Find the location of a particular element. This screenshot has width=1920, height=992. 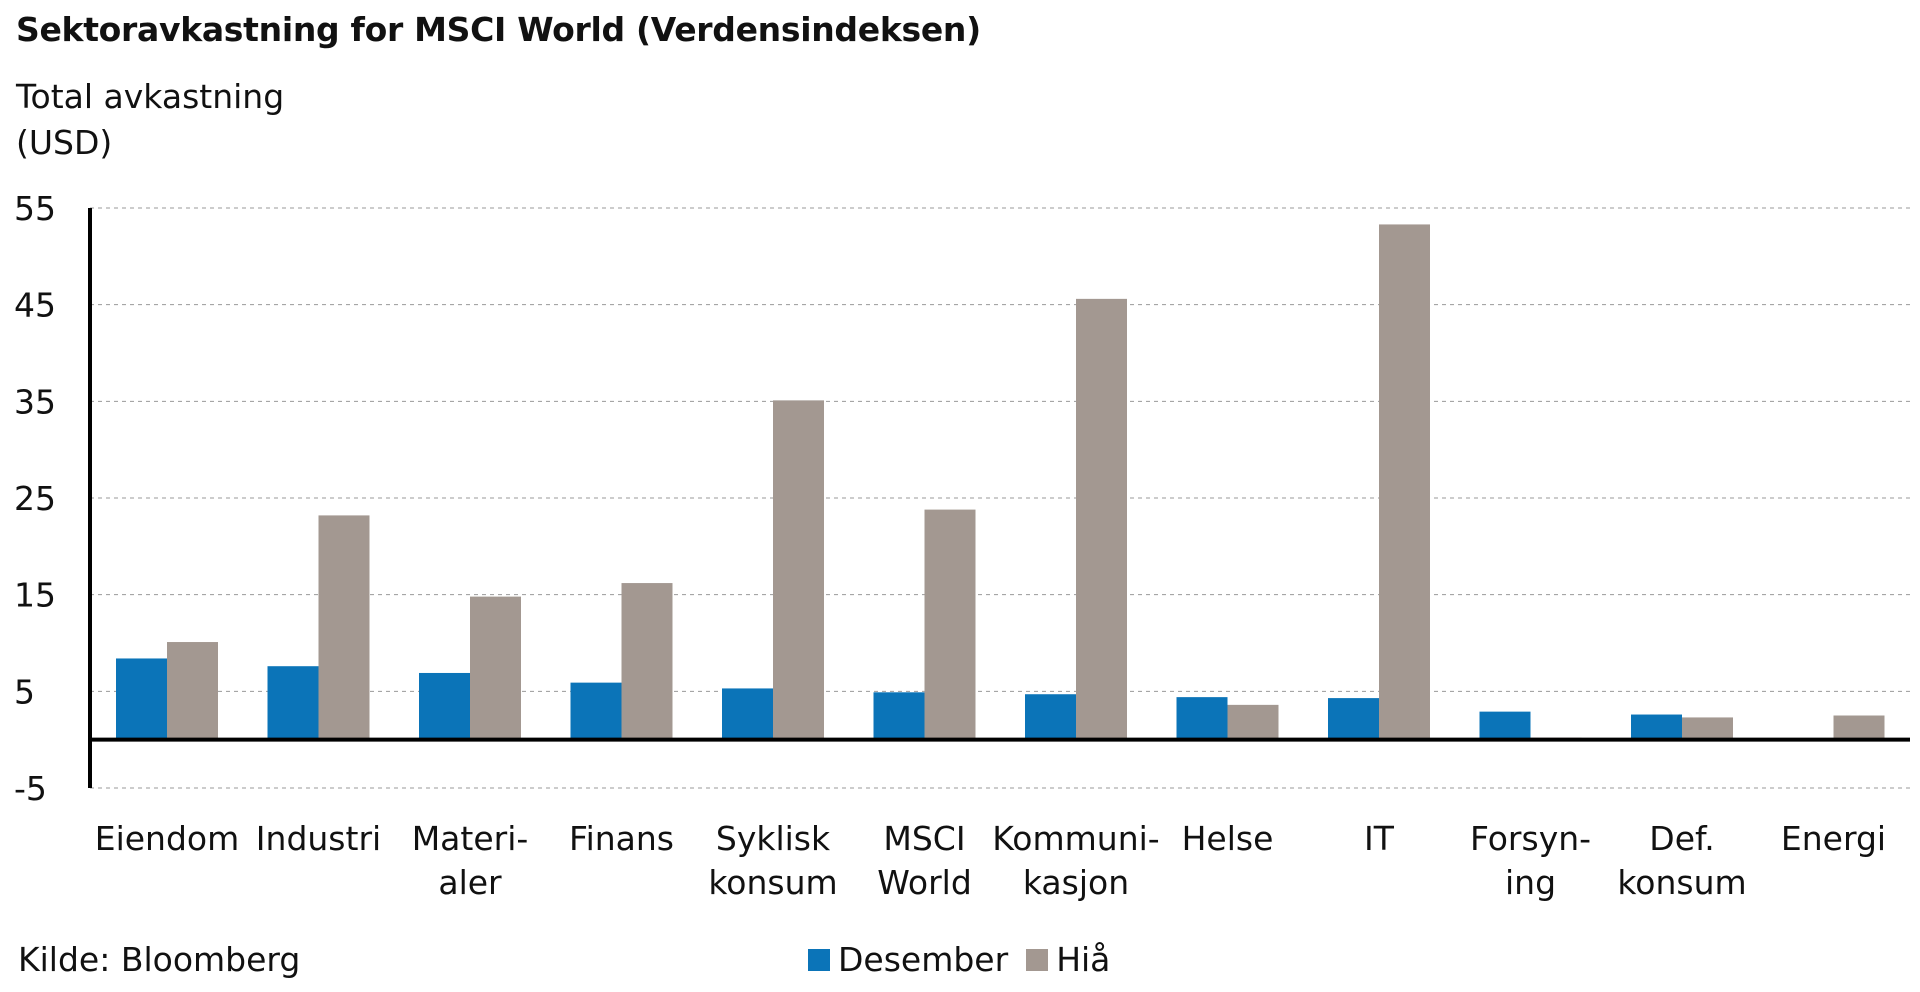

x-tick-label: Syklisk is located at coordinates (773, 838).